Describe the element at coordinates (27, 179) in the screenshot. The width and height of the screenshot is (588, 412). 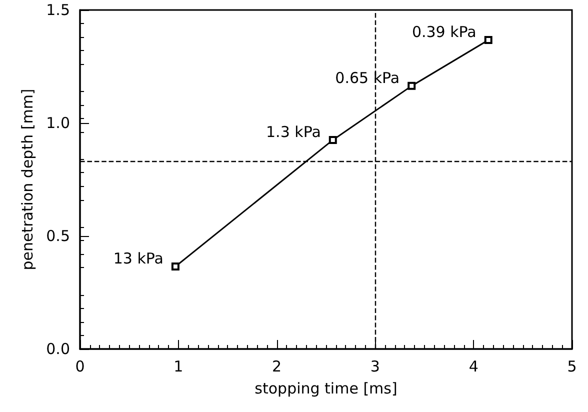
I see `y-axis-title: penetration depth [mm]` at that location.